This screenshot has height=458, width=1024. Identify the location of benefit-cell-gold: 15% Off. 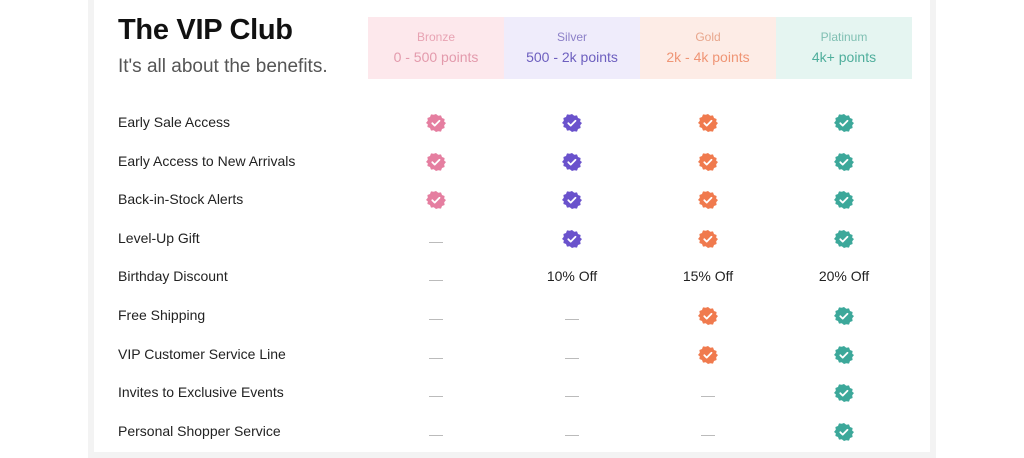
(708, 278).